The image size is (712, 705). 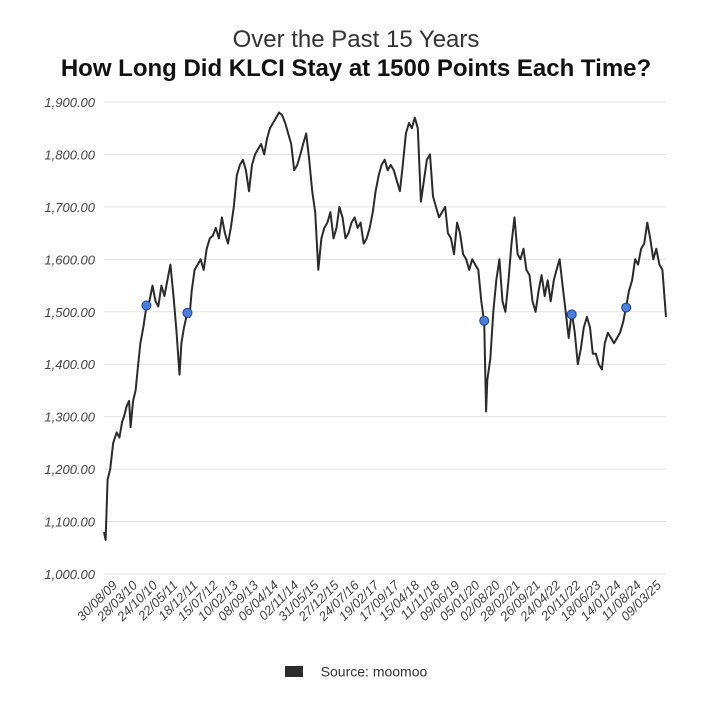 I want to click on y-tick-label: 1,500.00, so click(x=69, y=312).